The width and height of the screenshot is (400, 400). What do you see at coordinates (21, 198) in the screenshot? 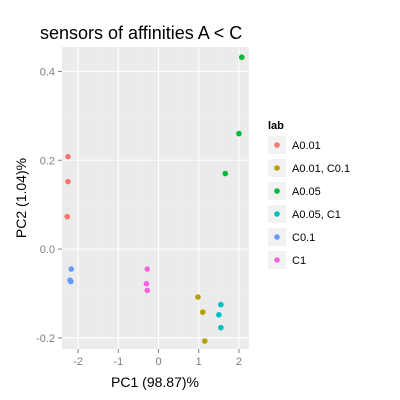
I see `y-axis-label: PC2 (1.04)%` at bounding box center [21, 198].